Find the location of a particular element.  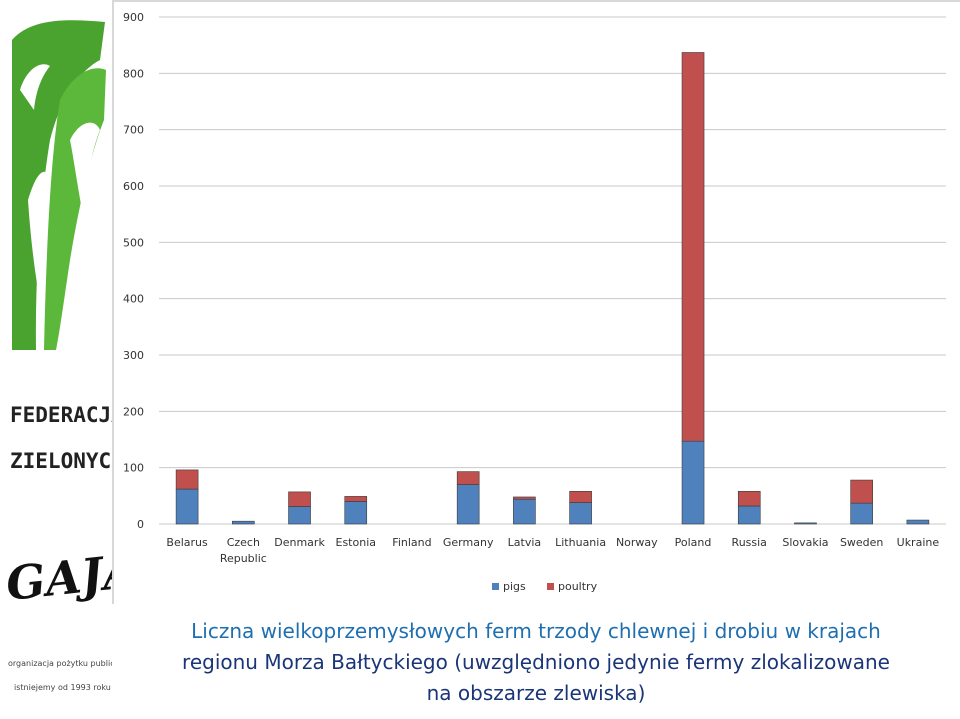

y-tick-label: 200 is located at coordinates (133, 411).